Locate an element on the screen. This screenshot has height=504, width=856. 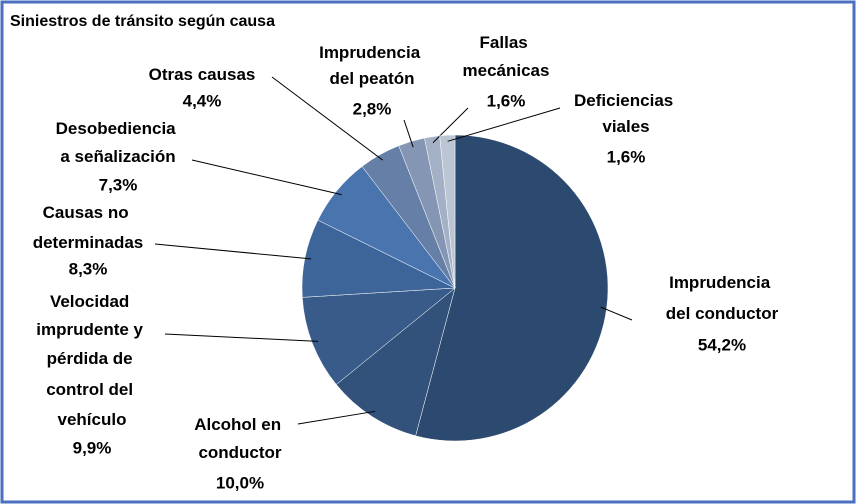
value-label: 4,4% is located at coordinates (202, 100).